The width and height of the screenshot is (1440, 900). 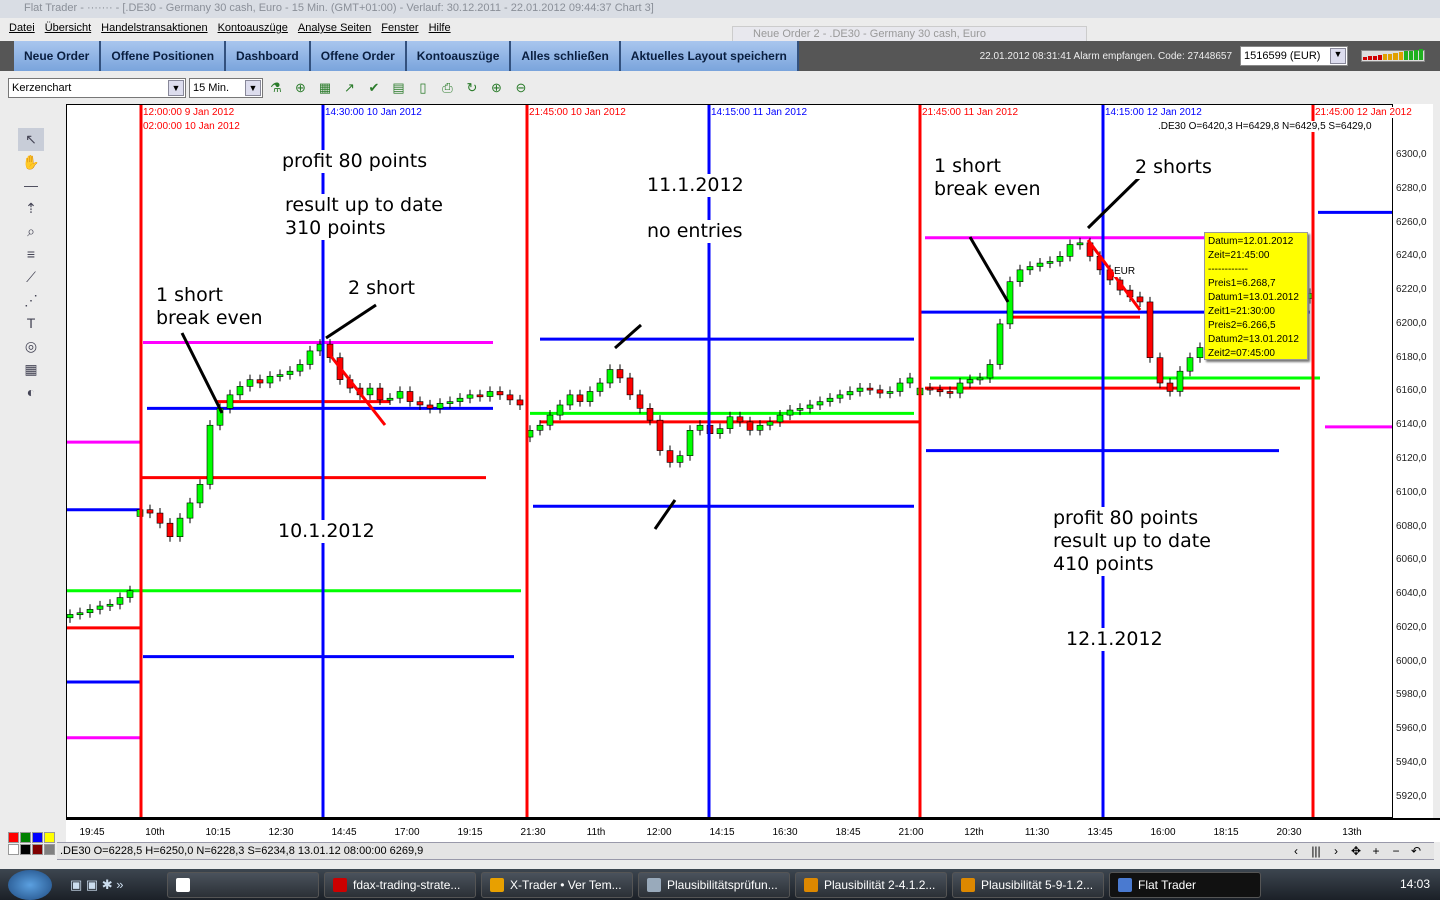 What do you see at coordinates (281, 832) in the screenshot?
I see `x-tick-label: 12:30` at bounding box center [281, 832].